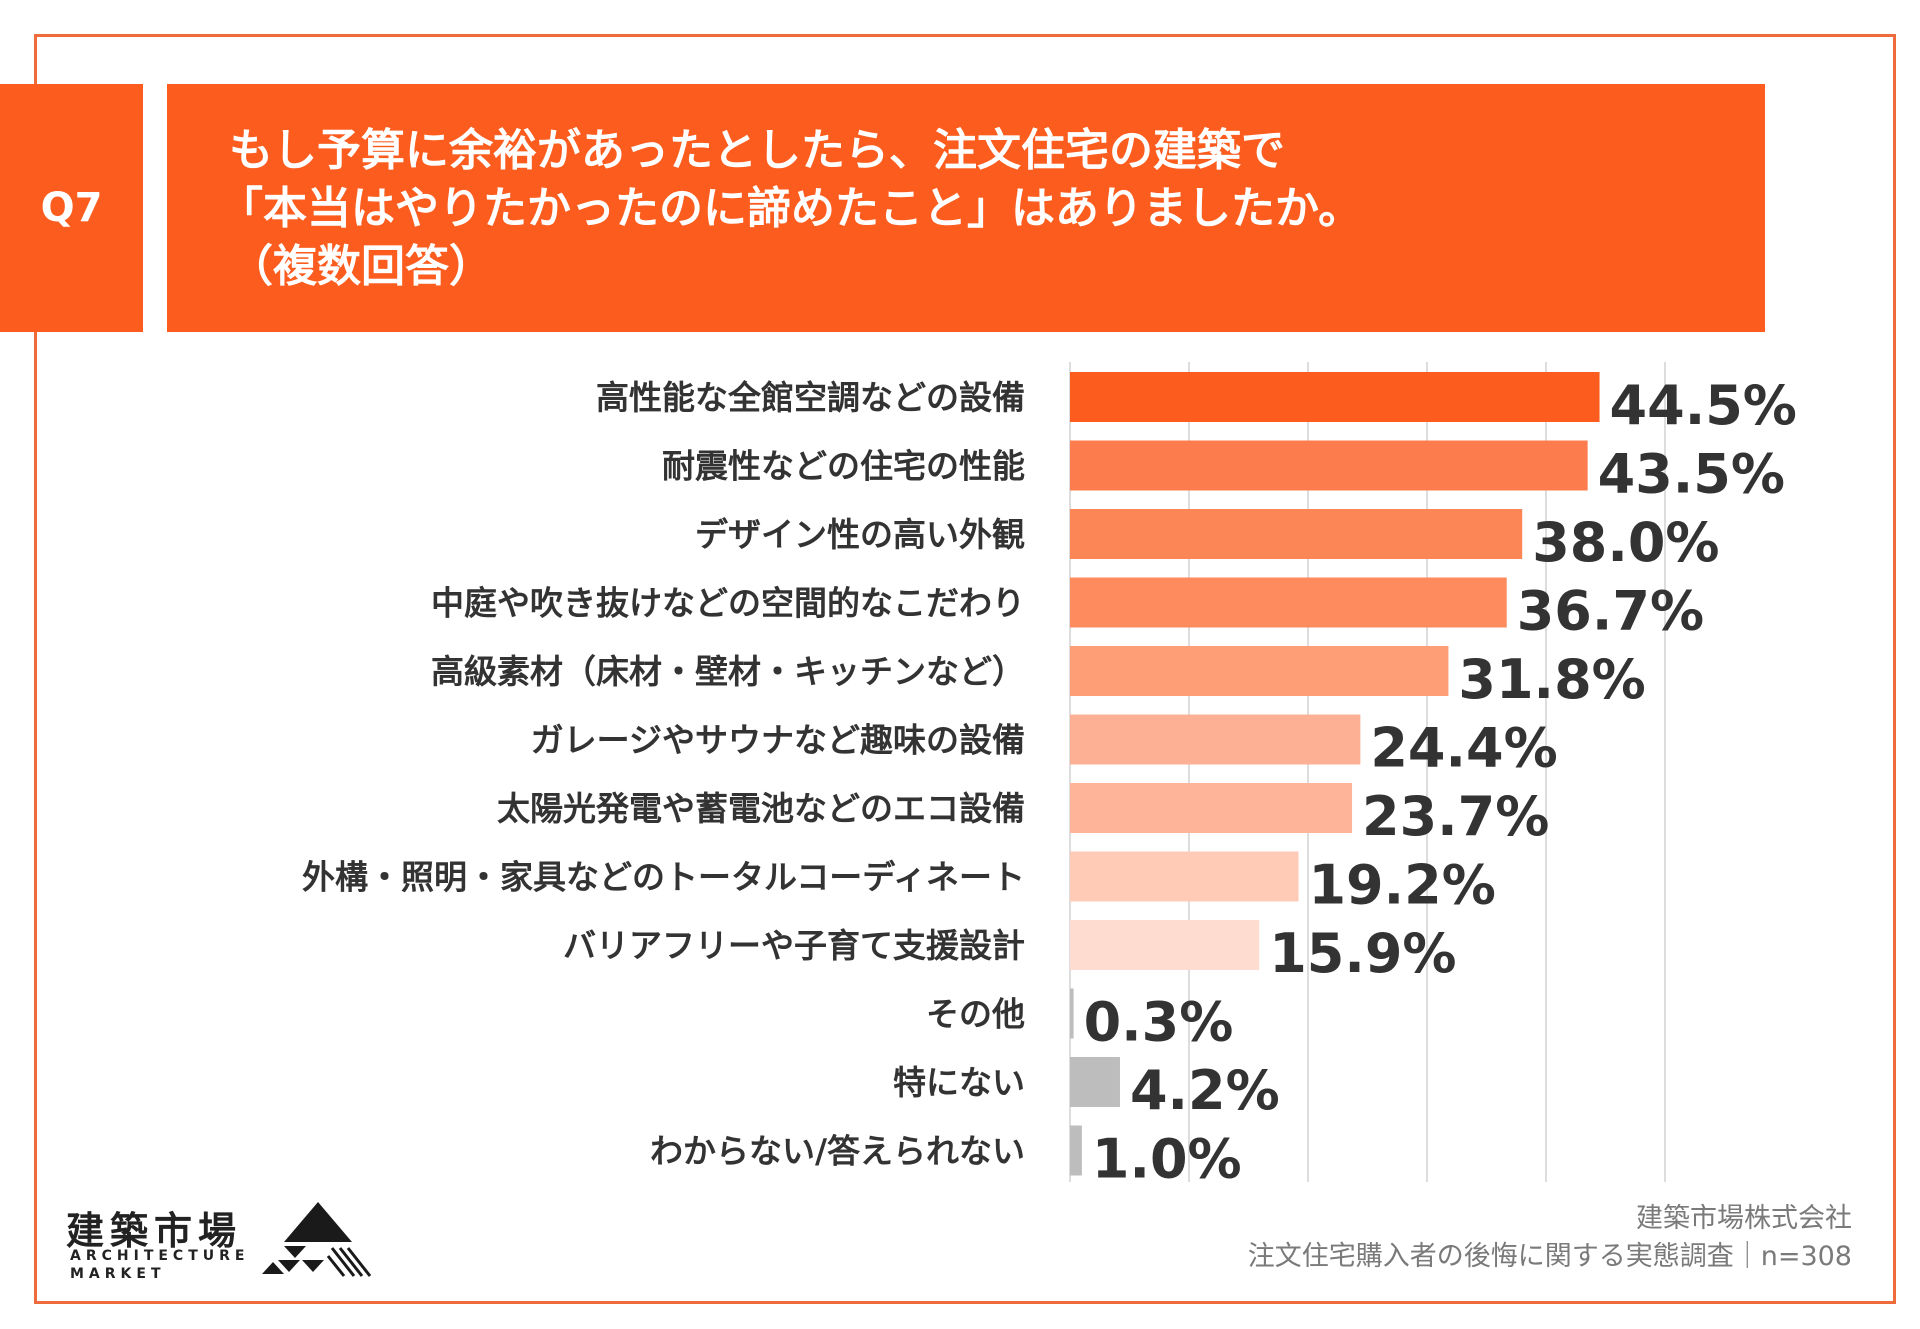  I want to click on category-label: 高級素材（床材・壁材・キッチンなど）, so click(728, 671).